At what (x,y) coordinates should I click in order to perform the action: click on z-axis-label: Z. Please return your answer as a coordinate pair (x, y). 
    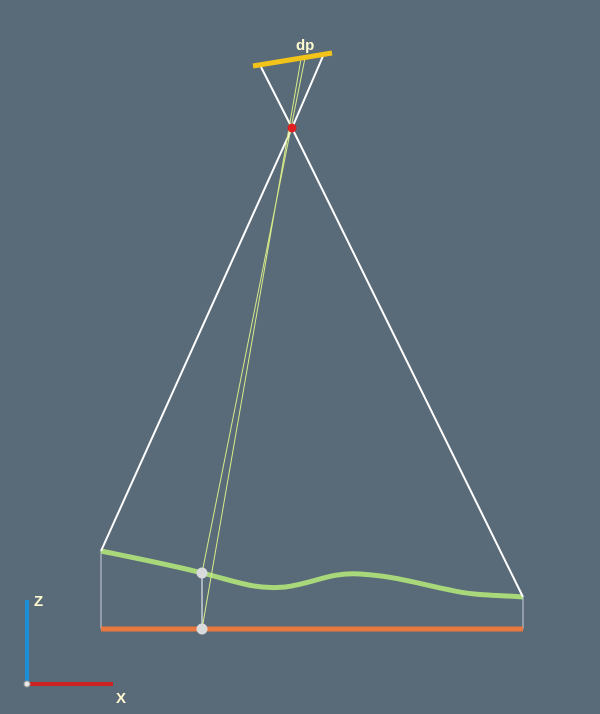
    Looking at the image, I should click on (38, 601).